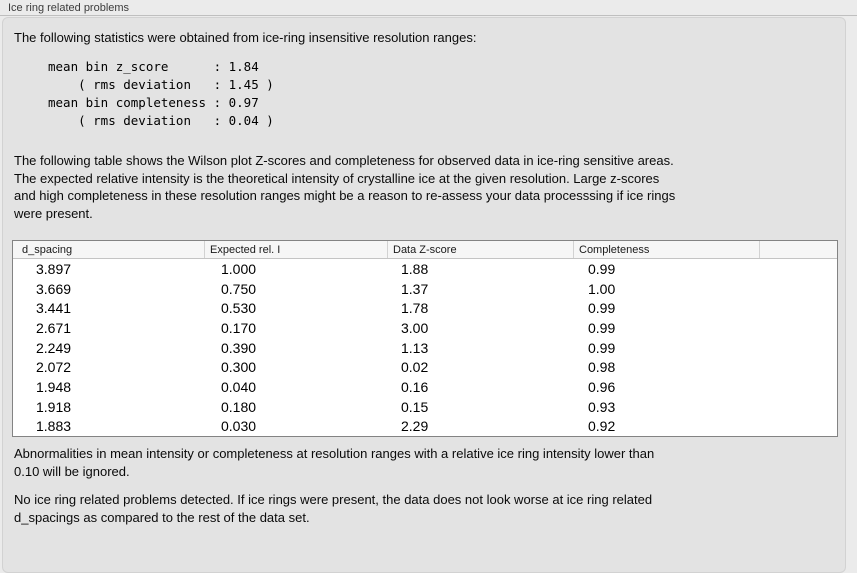  I want to click on cell-d-spacing: 1.918, so click(54, 406).